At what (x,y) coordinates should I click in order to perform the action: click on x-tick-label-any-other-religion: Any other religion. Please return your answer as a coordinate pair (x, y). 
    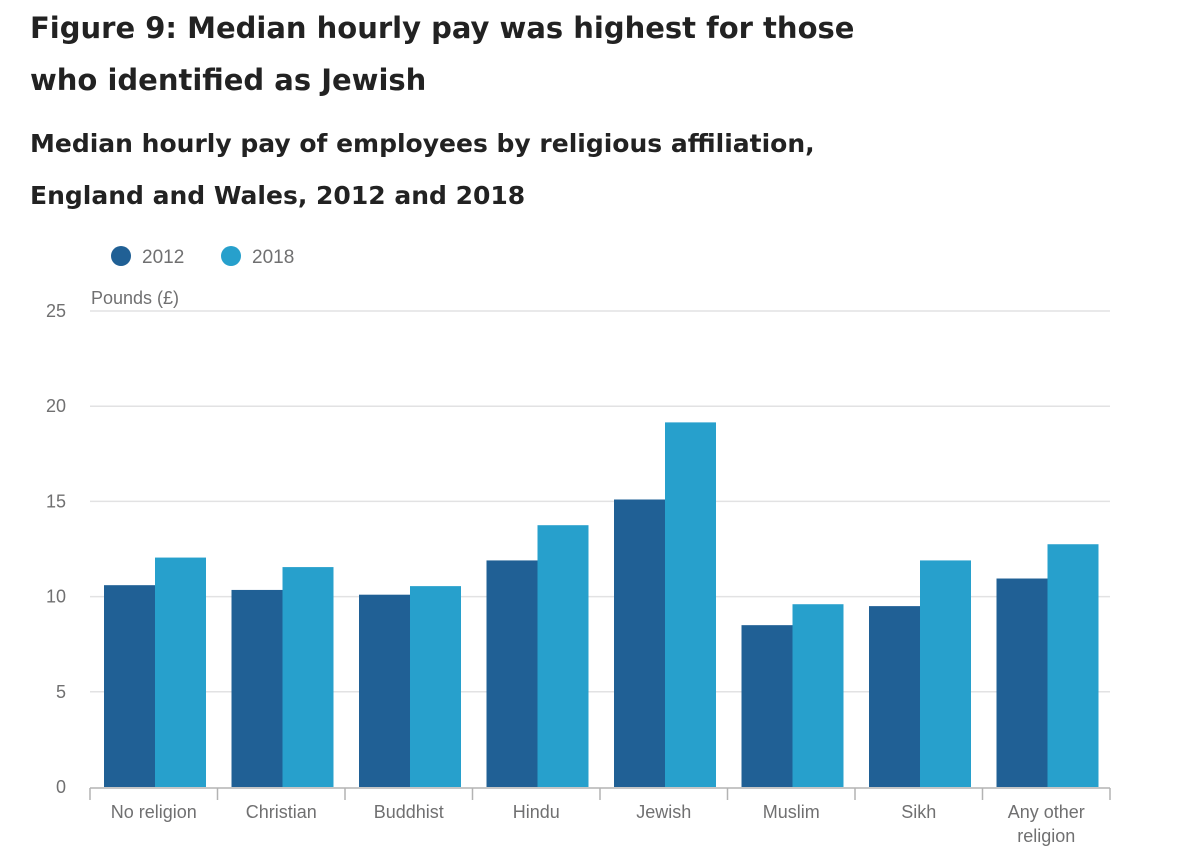
    Looking at the image, I should click on (1046, 824).